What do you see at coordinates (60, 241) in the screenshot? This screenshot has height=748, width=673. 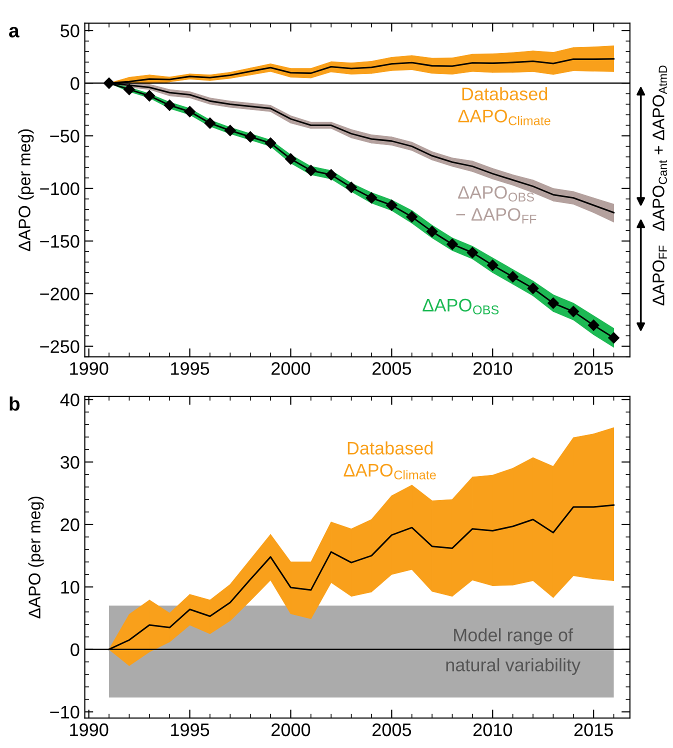 I see `y-tick-label: −150` at bounding box center [60, 241].